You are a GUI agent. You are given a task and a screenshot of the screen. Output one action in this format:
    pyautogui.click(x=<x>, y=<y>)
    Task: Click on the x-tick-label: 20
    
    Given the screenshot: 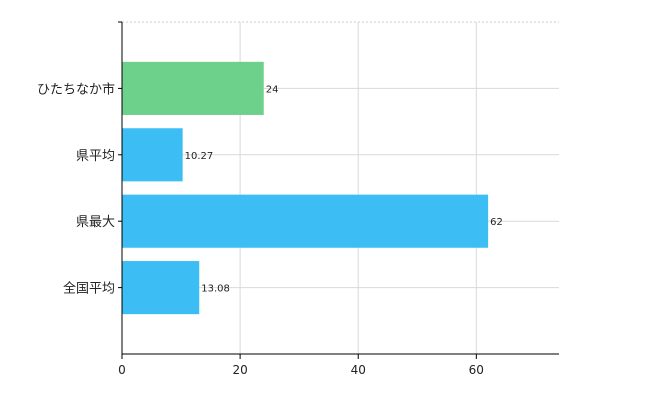 What is the action you would take?
    pyautogui.click(x=239, y=370)
    